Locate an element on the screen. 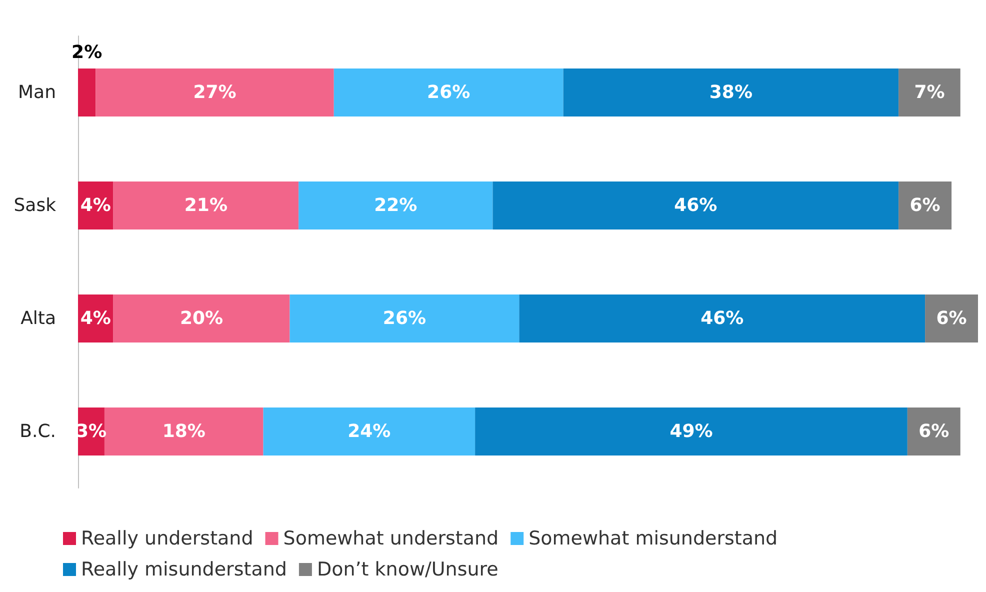  data-label: 27% is located at coordinates (214, 92).